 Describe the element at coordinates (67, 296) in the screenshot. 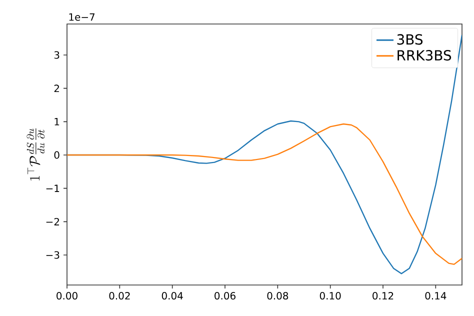

I see `x-tick-label: 0.00` at that location.